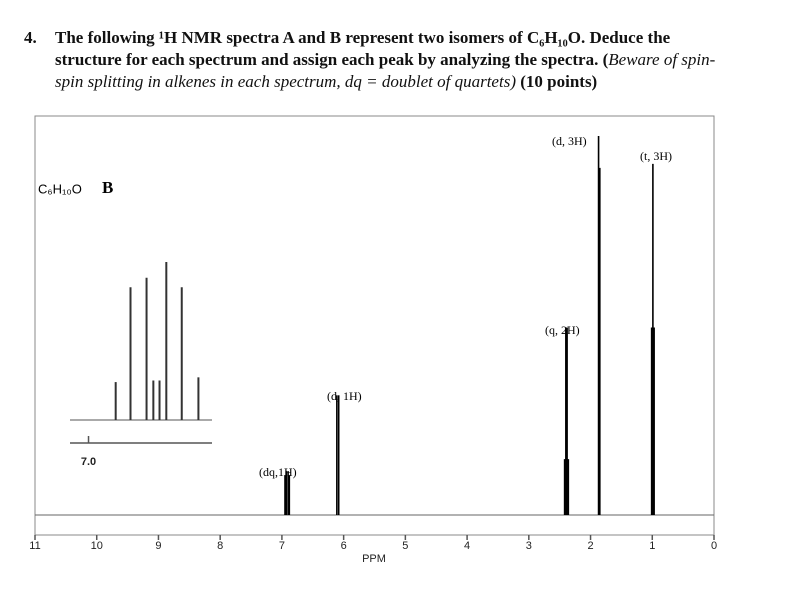 The height and width of the screenshot is (608, 790). I want to click on x-axis-label: PPM, so click(374, 559).